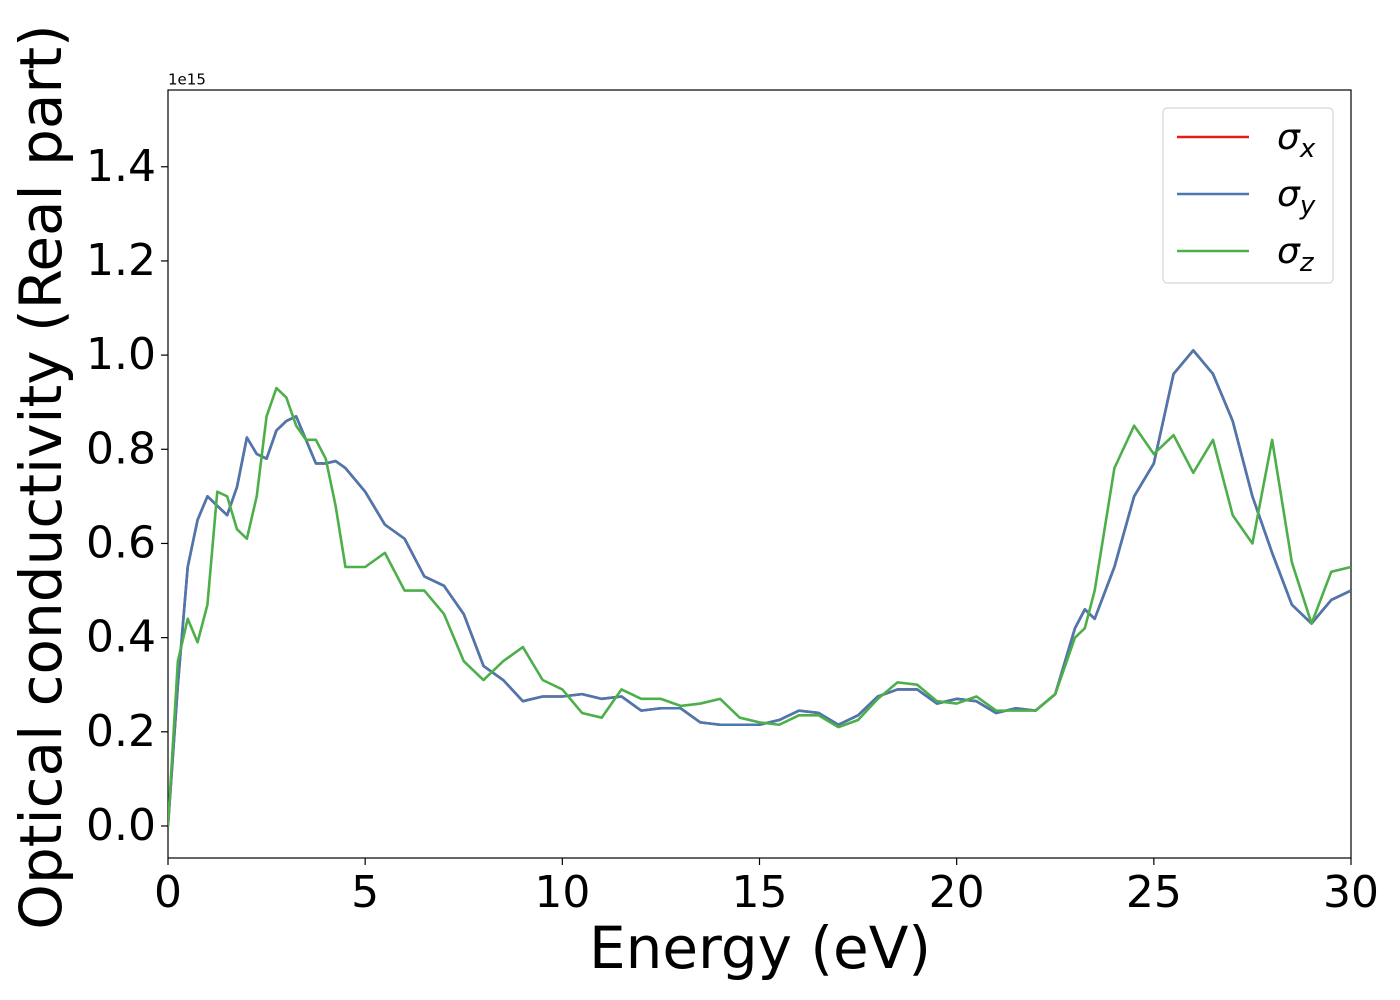  What do you see at coordinates (1248, 195) in the screenshot?
I see `legend-box` at bounding box center [1248, 195].